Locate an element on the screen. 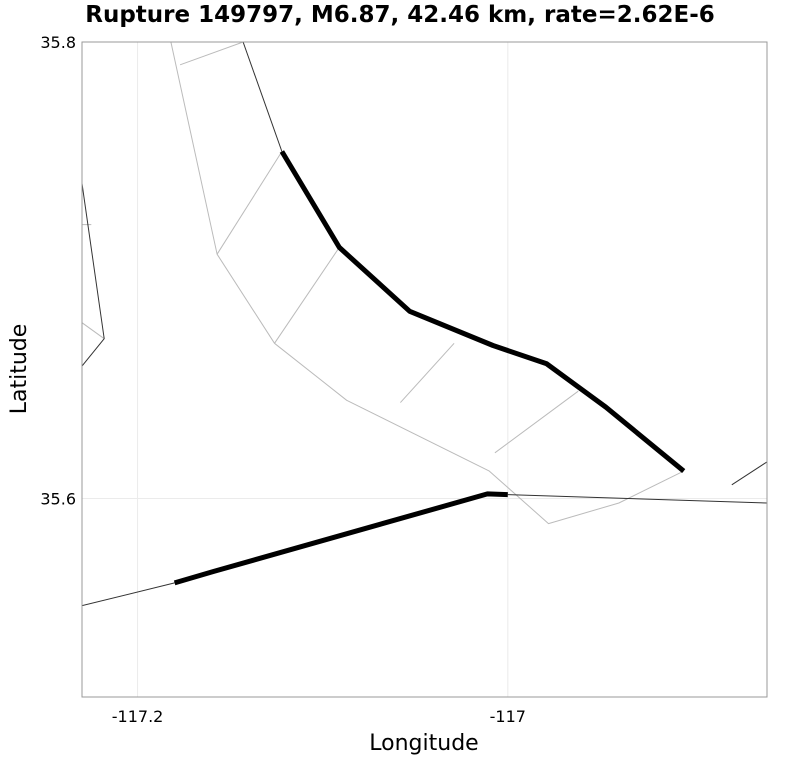  x-axis-label: Longitude is located at coordinates (423, 743).